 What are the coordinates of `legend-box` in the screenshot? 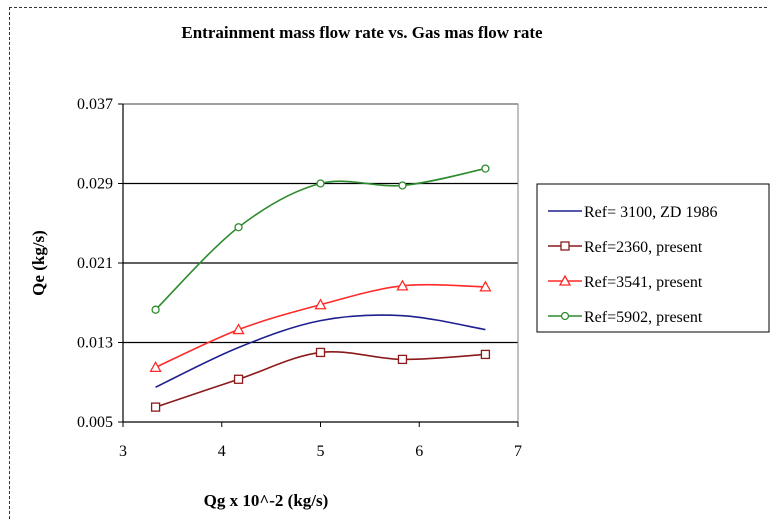 It's located at (653, 258).